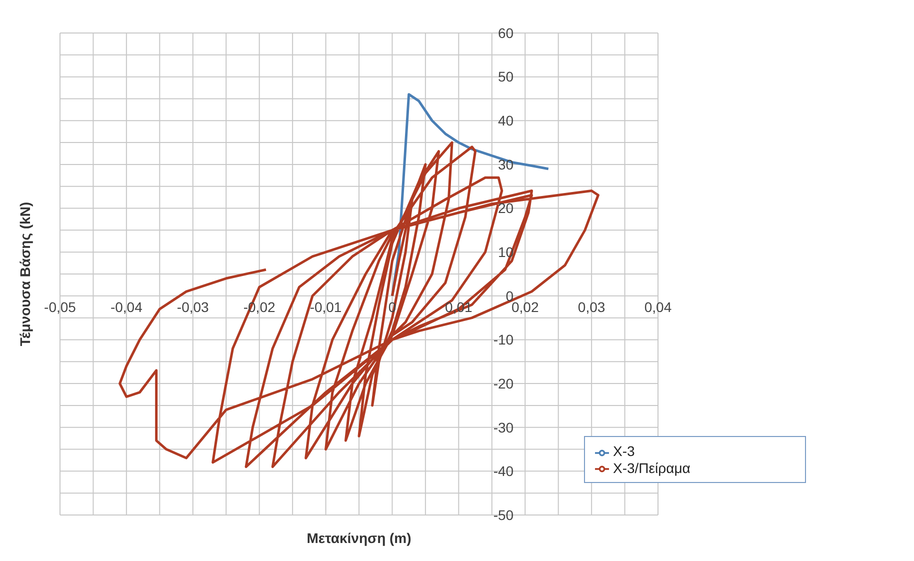  What do you see at coordinates (503, 514) in the screenshot?
I see `y-tick-label: -50` at bounding box center [503, 514].